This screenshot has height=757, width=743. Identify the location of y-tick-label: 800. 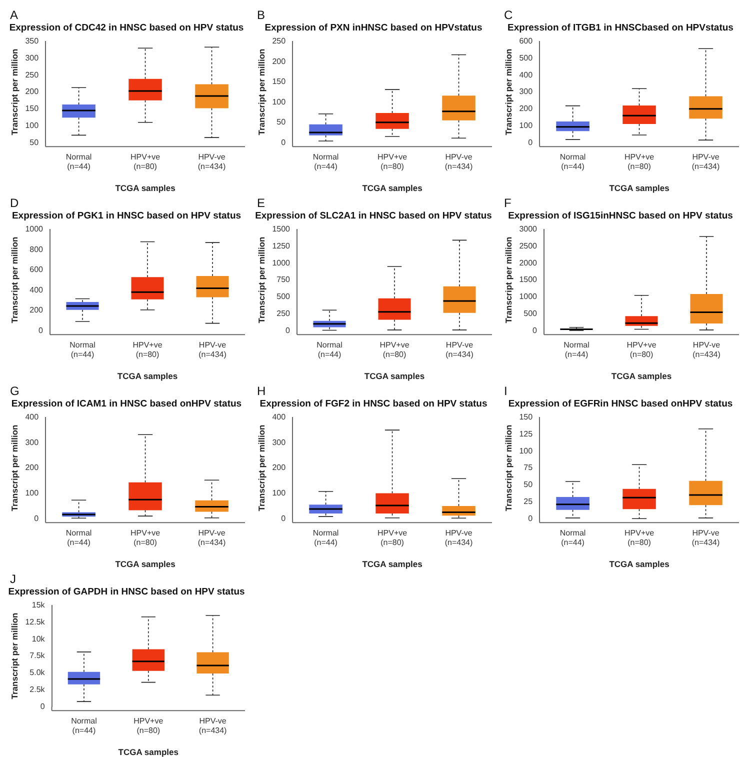
(37, 249).